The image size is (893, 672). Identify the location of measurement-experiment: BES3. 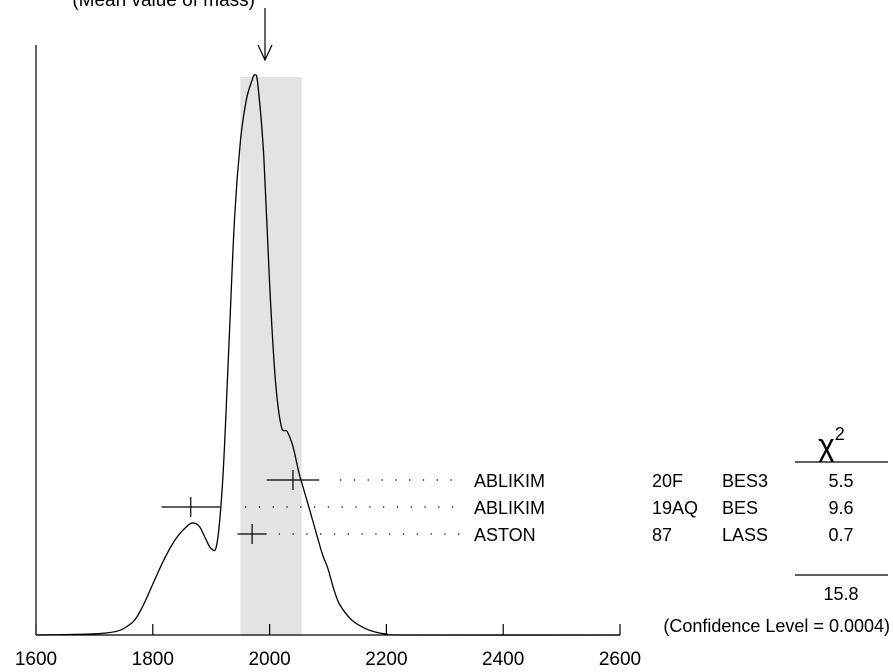
(745, 481).